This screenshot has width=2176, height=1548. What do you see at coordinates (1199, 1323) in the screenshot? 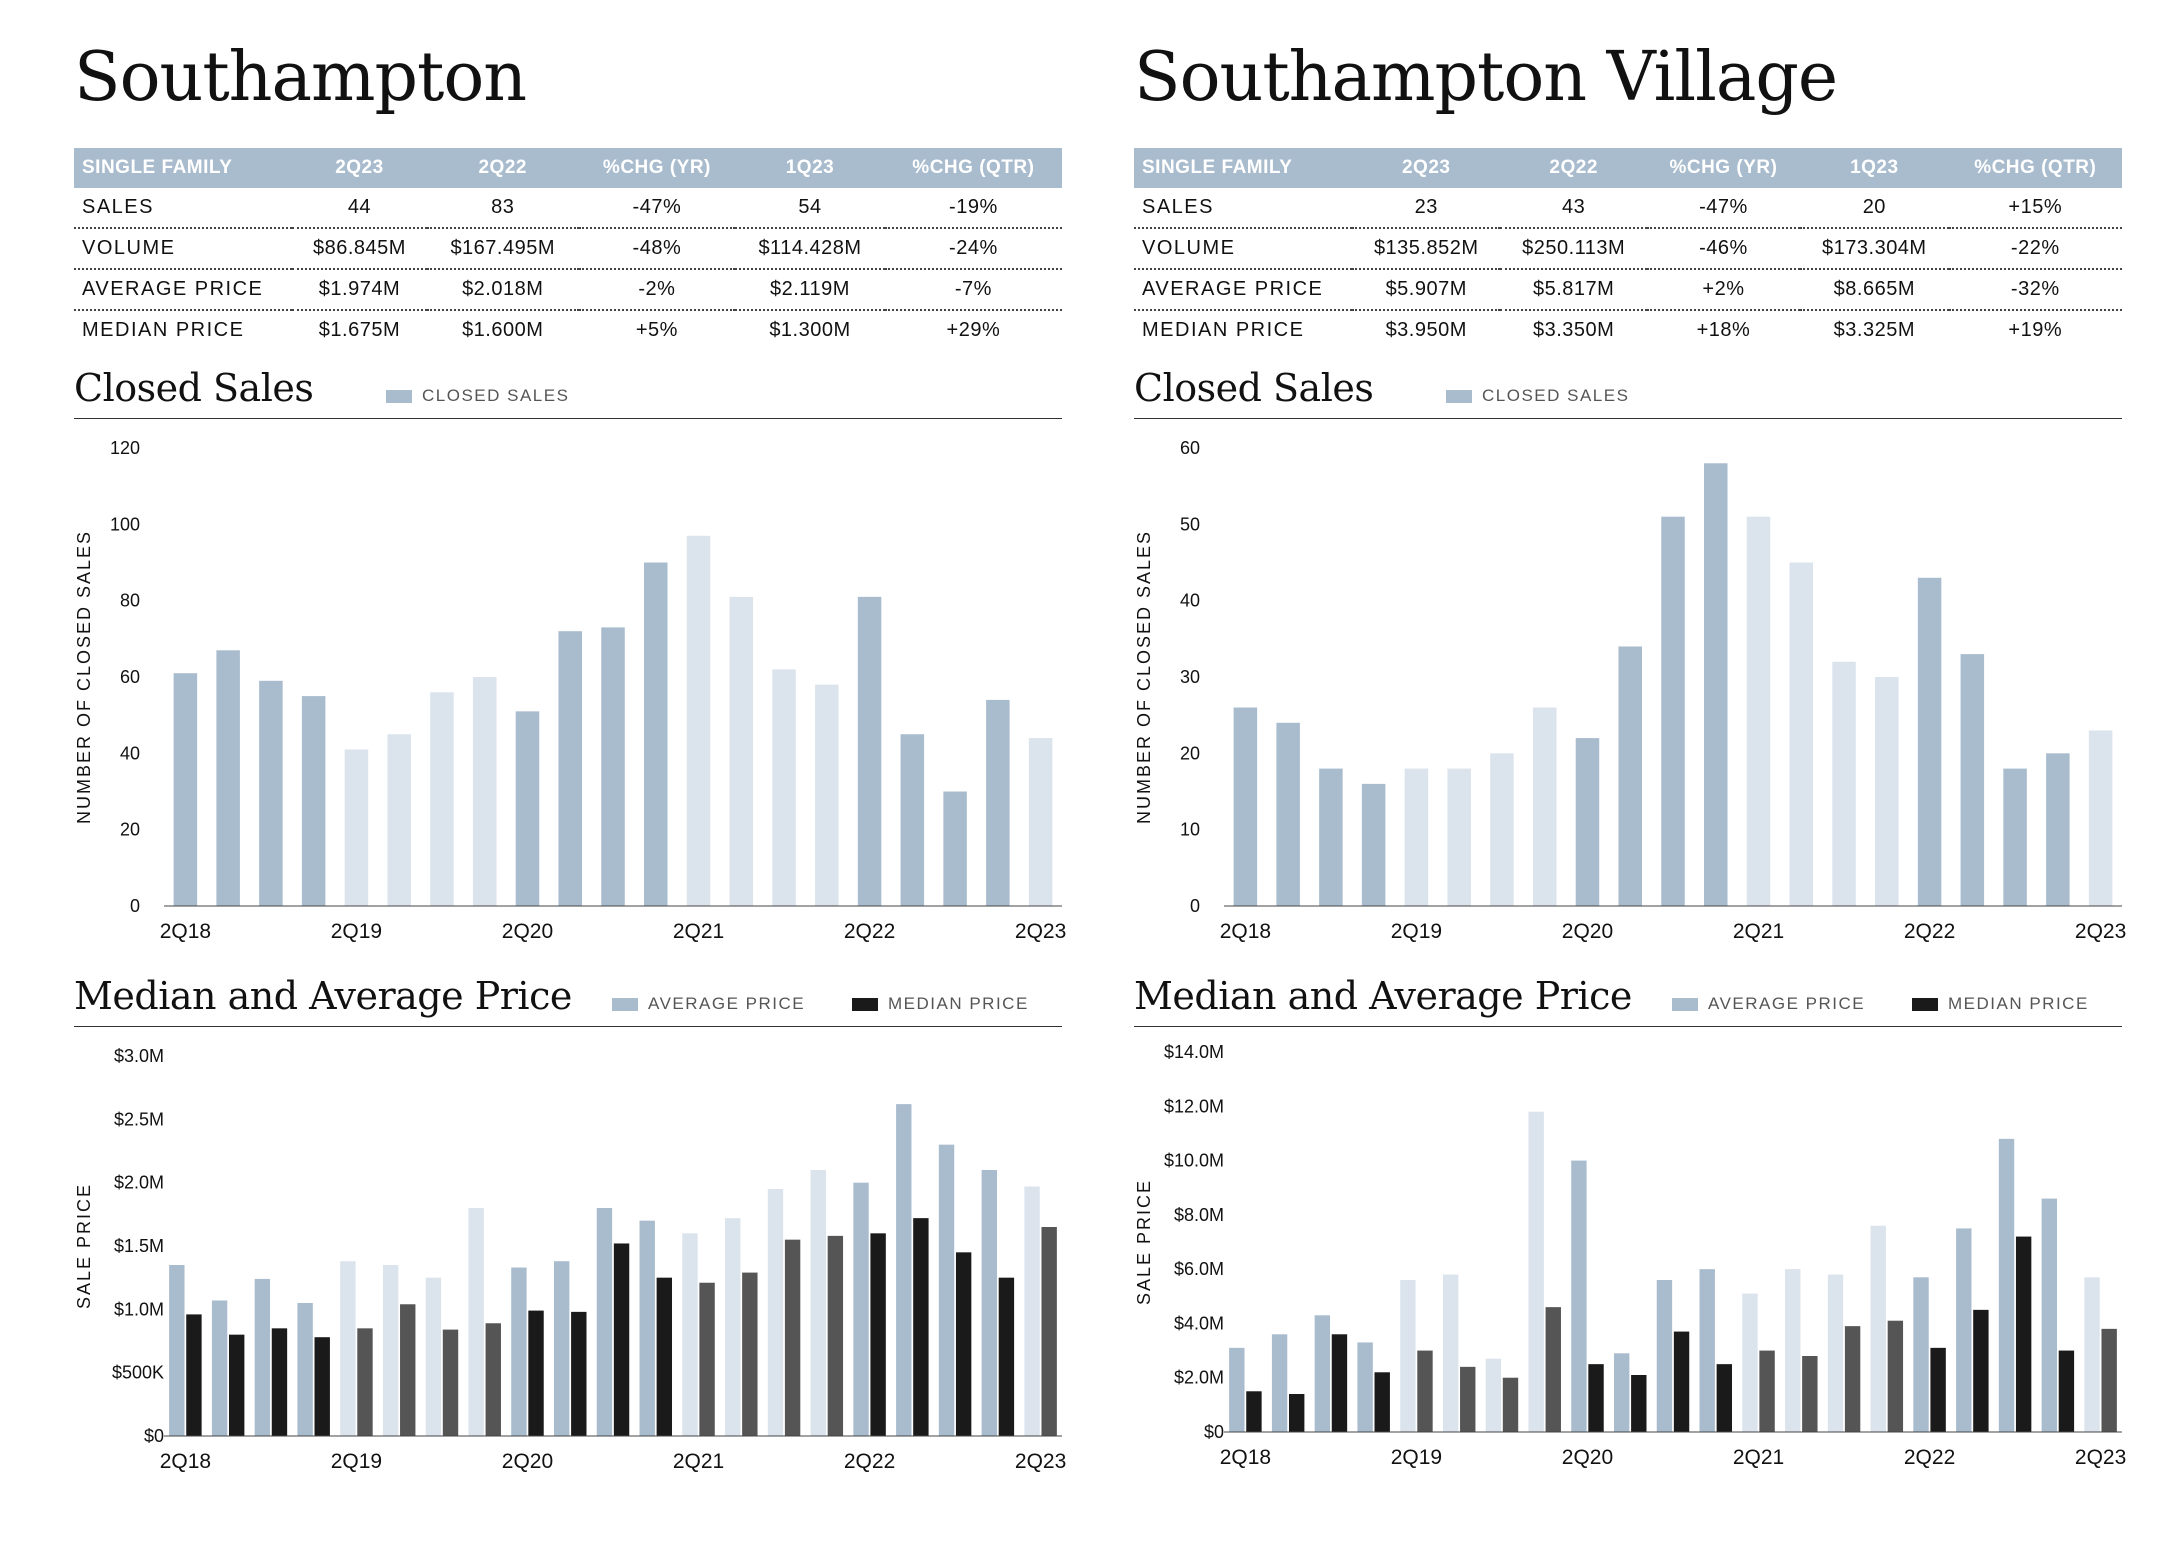
I see `y-tick-label: $4.0M` at bounding box center [1199, 1323].